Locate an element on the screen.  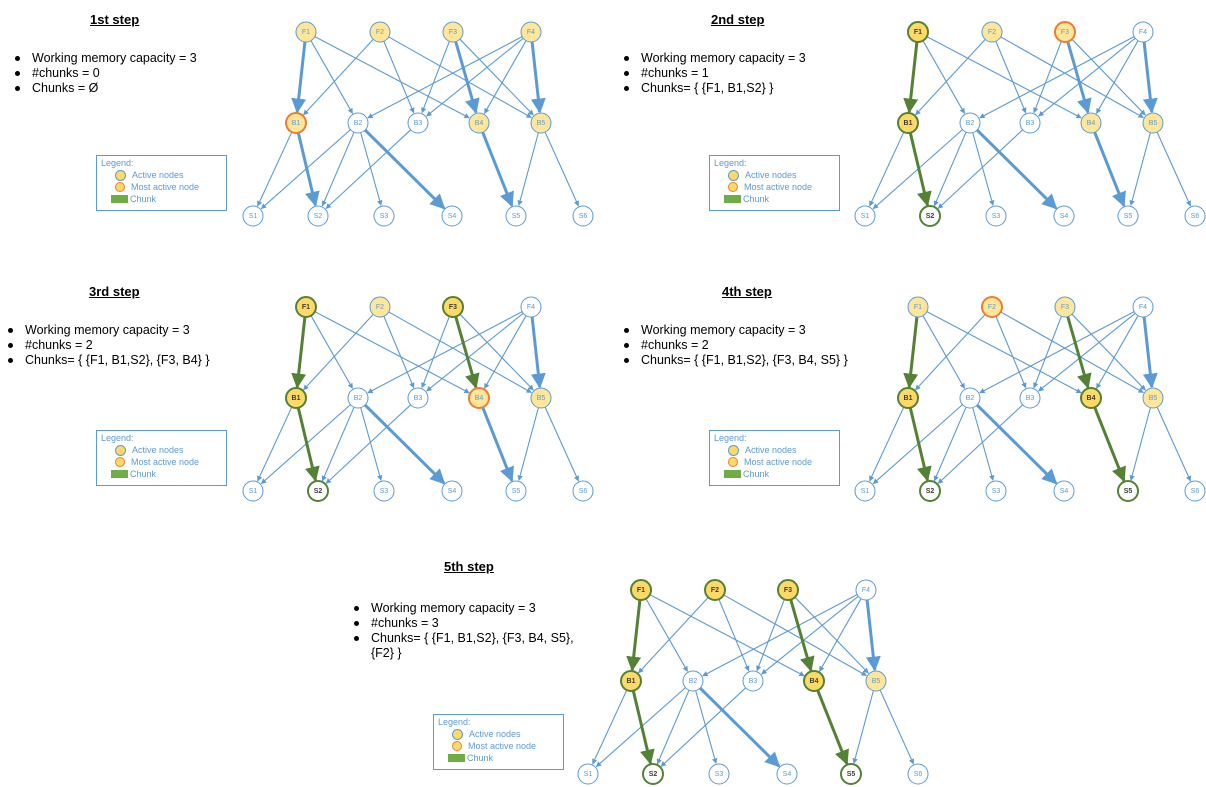
edge-b2-s3 is located at coordinates (371, 169).